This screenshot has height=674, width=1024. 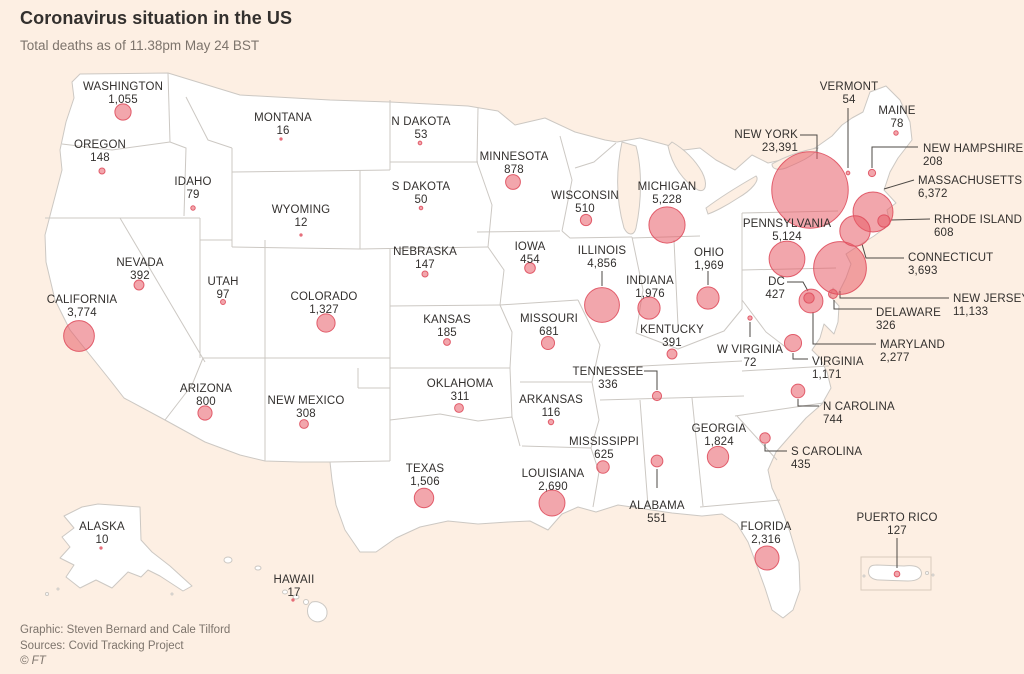 What do you see at coordinates (459, 408) in the screenshot?
I see `state-bubble-oklahoma` at bounding box center [459, 408].